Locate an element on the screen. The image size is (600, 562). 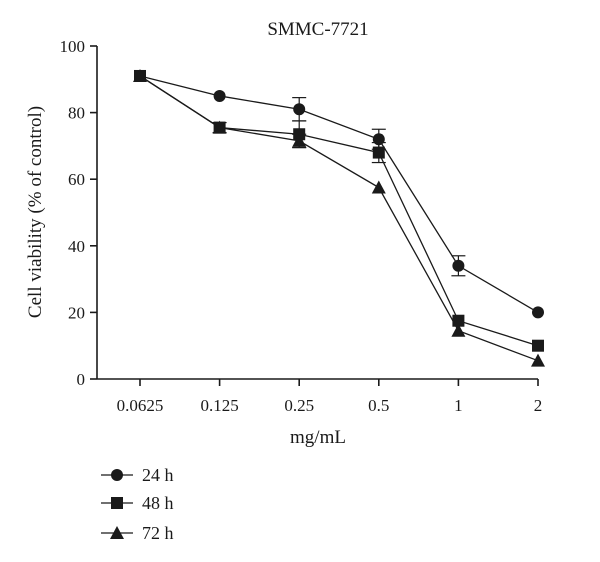
legend: 24 h 48 h 72 h is located at coordinates (137, 504).